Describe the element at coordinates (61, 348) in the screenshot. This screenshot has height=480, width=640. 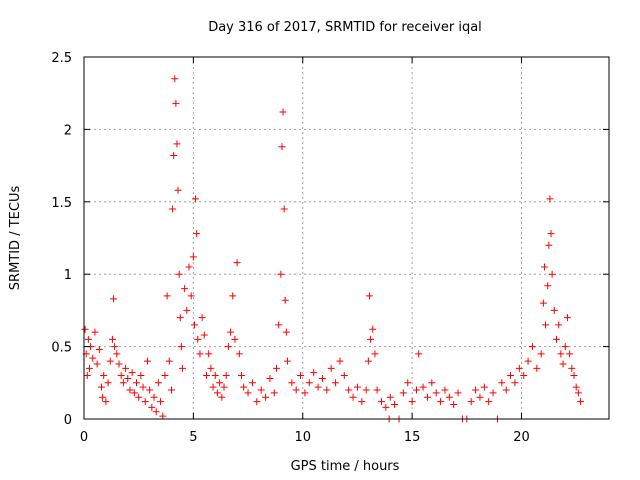
I see `y-tick-label: 0.5` at that location.